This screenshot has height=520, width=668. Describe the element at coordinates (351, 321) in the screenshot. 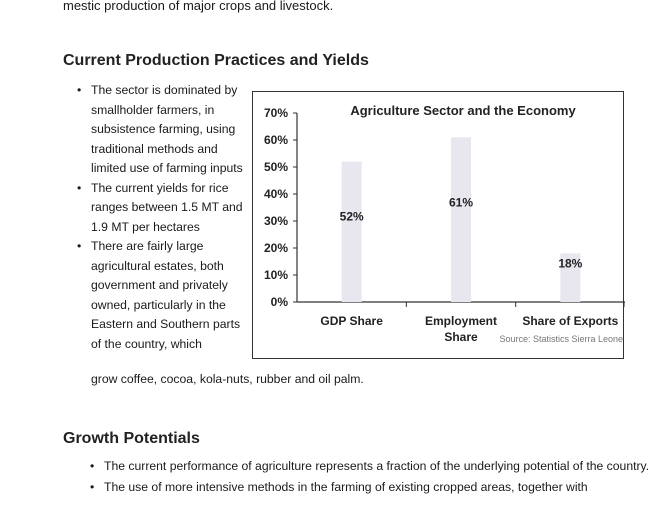

I see `x-category-label: GDP Share` at that location.